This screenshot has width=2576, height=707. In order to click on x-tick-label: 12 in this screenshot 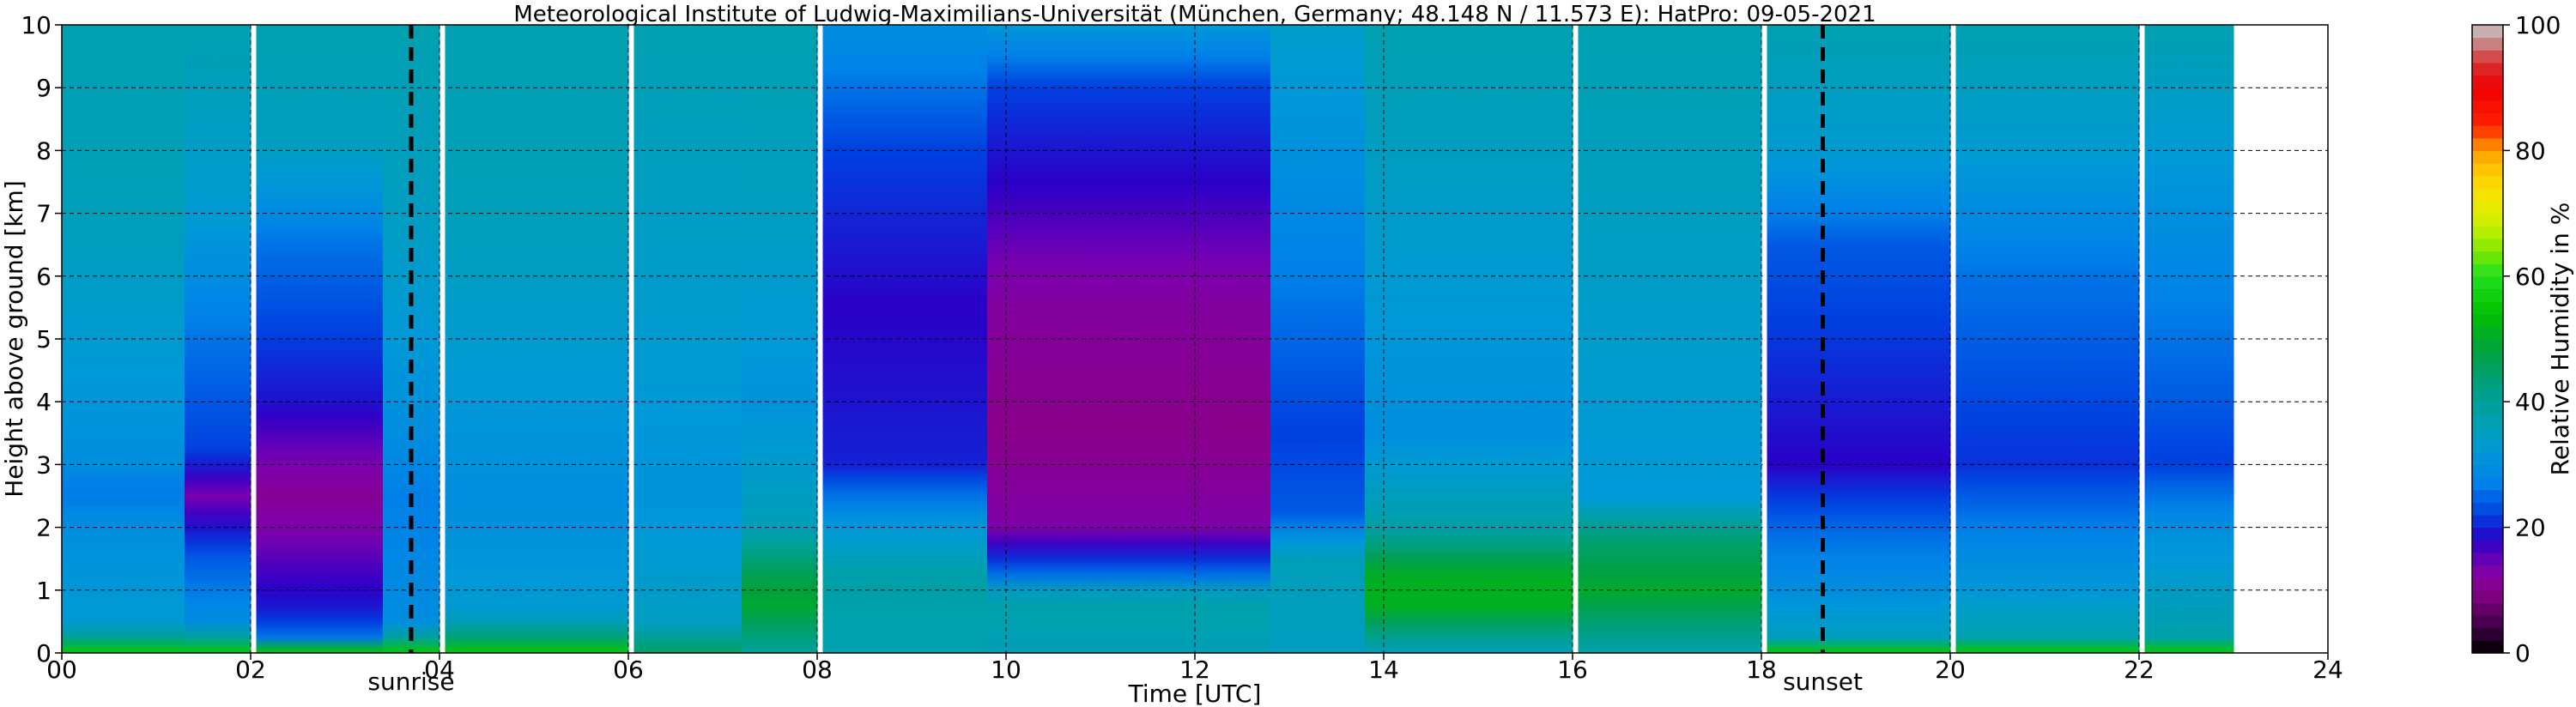, I will do `click(1194, 670)`.